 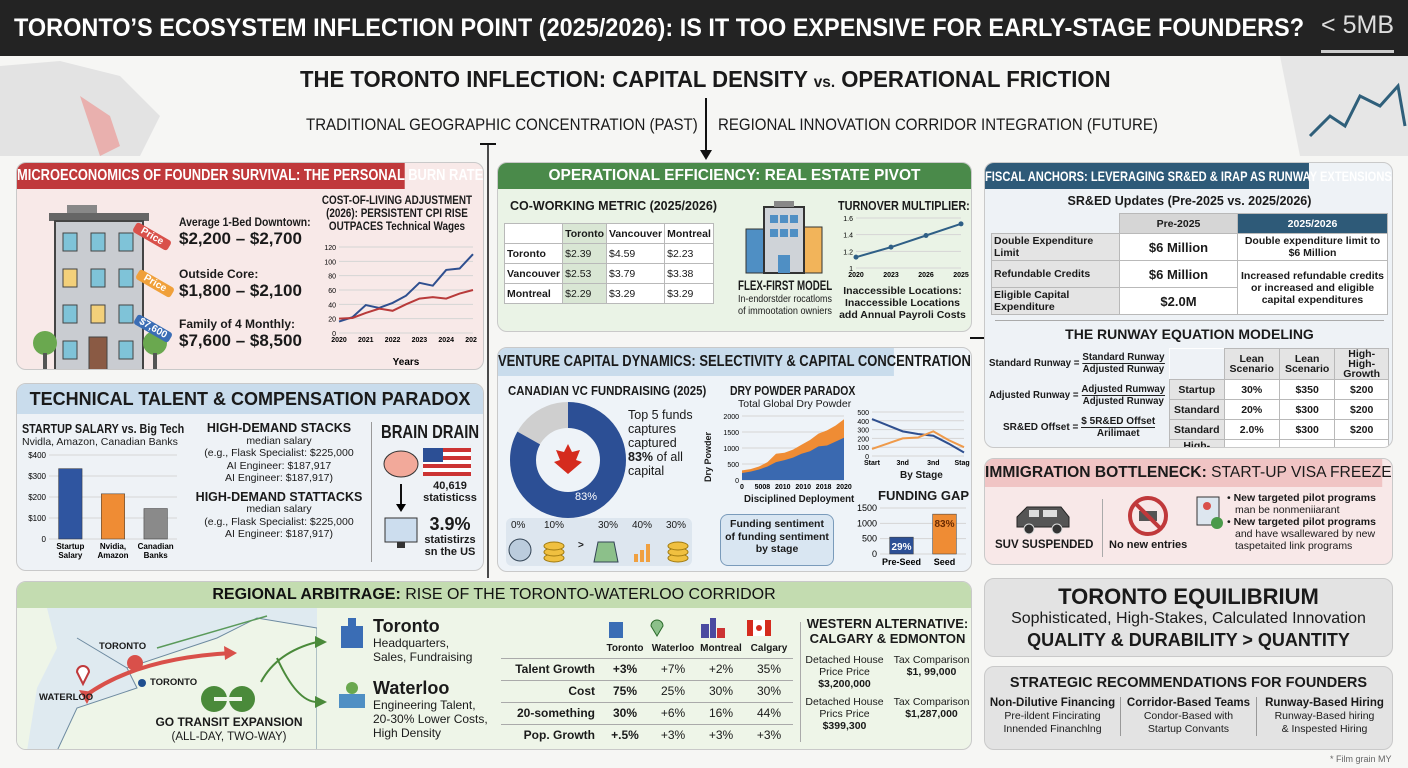 What do you see at coordinates (848, 236) in the screenshot?
I see `y-tick-label: 1.4` at bounding box center [848, 236].